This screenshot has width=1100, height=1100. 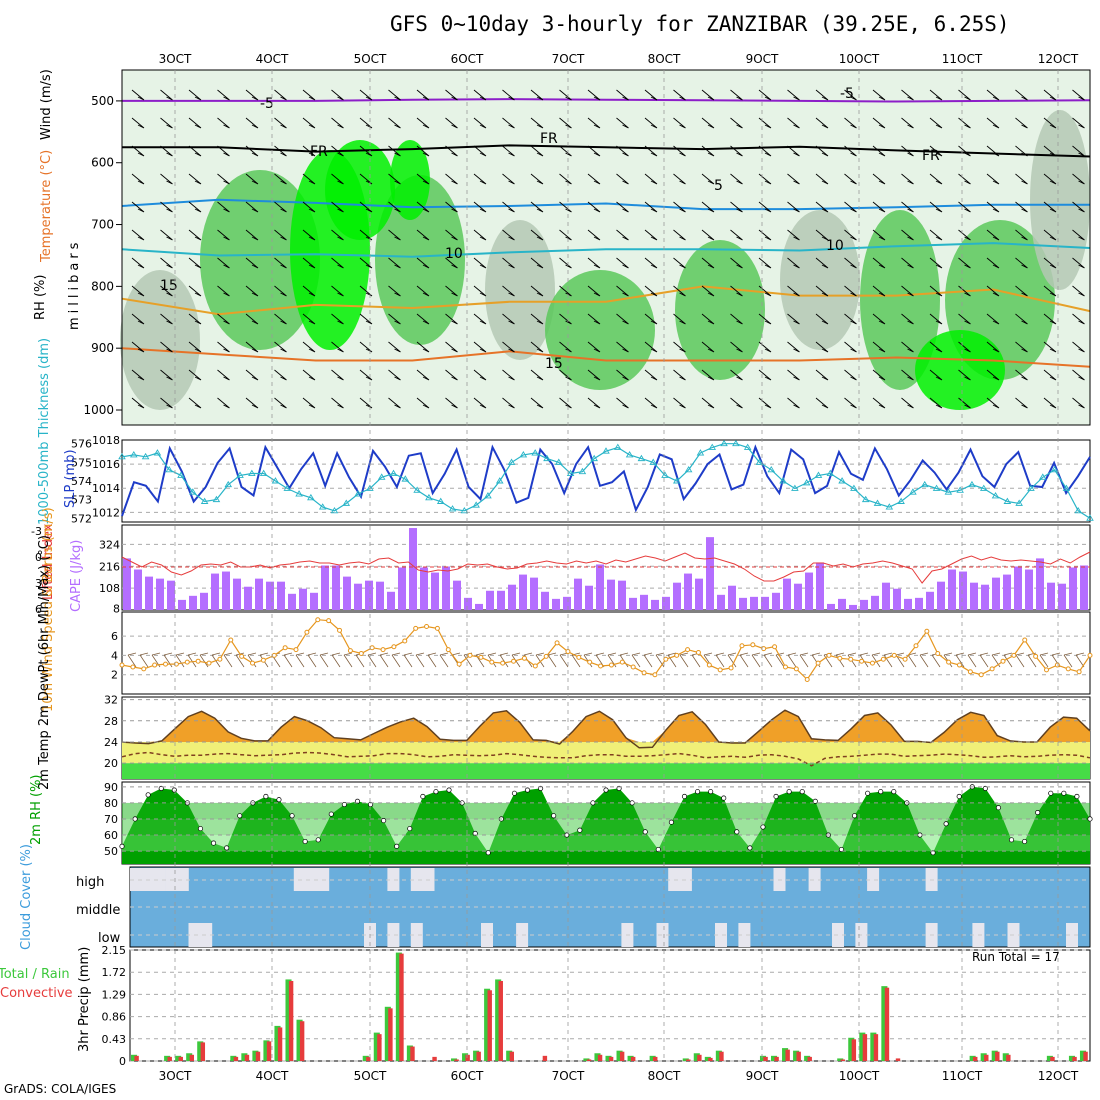 I want to click on contour-label: 5, so click(x=718, y=186).